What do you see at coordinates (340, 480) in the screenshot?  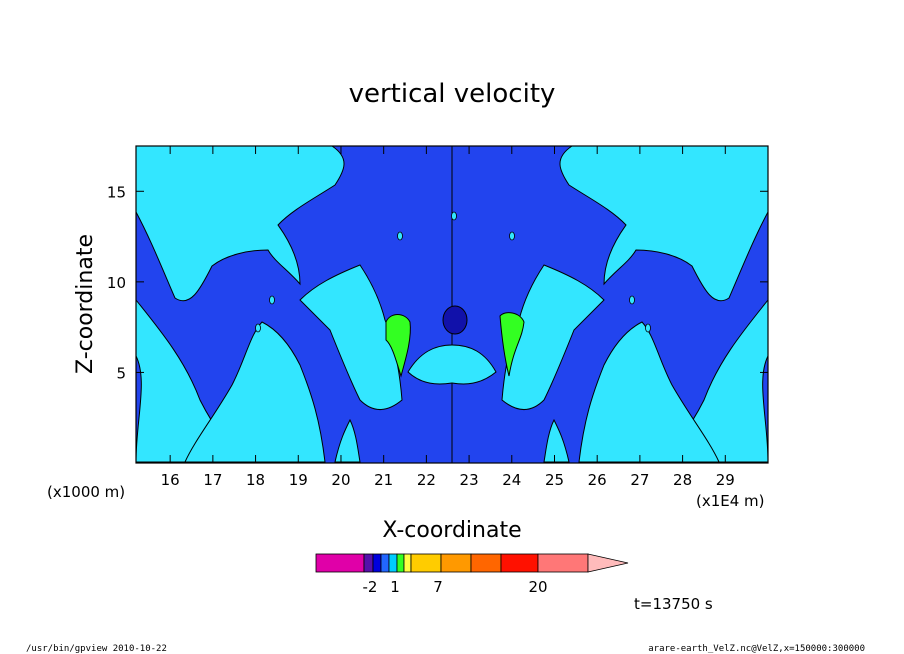 I see `x-tick-label-20: 20` at bounding box center [340, 480].